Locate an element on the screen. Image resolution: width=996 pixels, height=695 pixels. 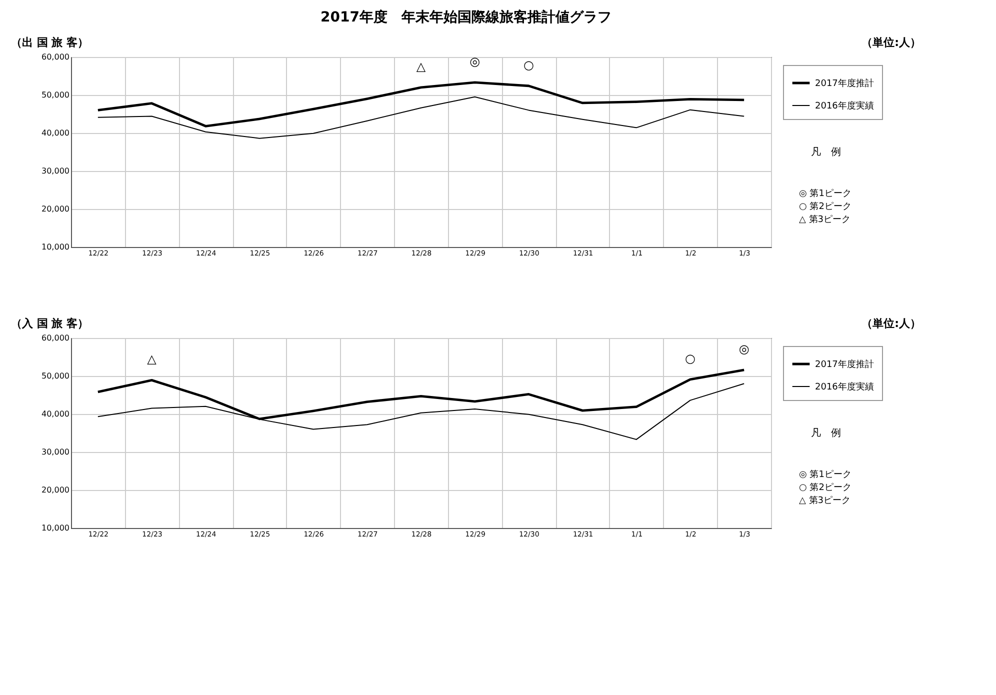
chart-title: 2017年度 年末年始国際線旅客推計値グラフ is located at coordinates (466, 17).